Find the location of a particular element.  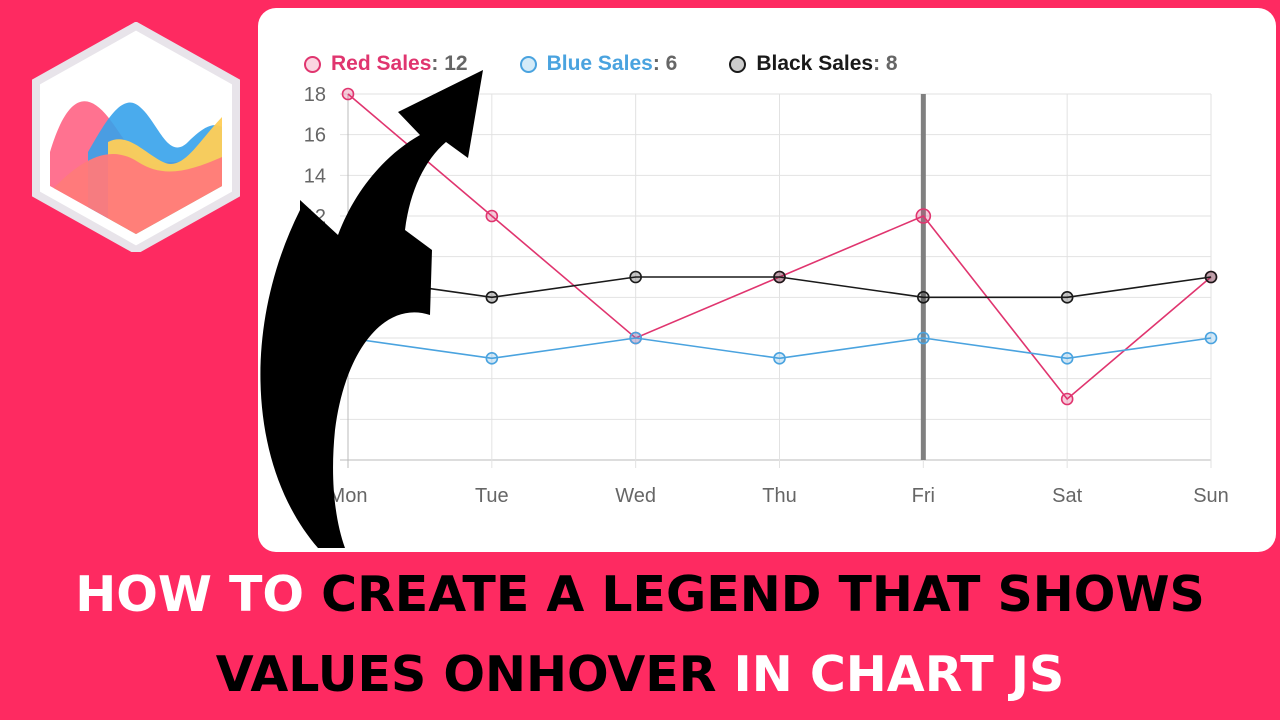

headline-line-1: HOW TO CREATE A LEGEND THAT SHOWS is located at coordinates (640, 594).